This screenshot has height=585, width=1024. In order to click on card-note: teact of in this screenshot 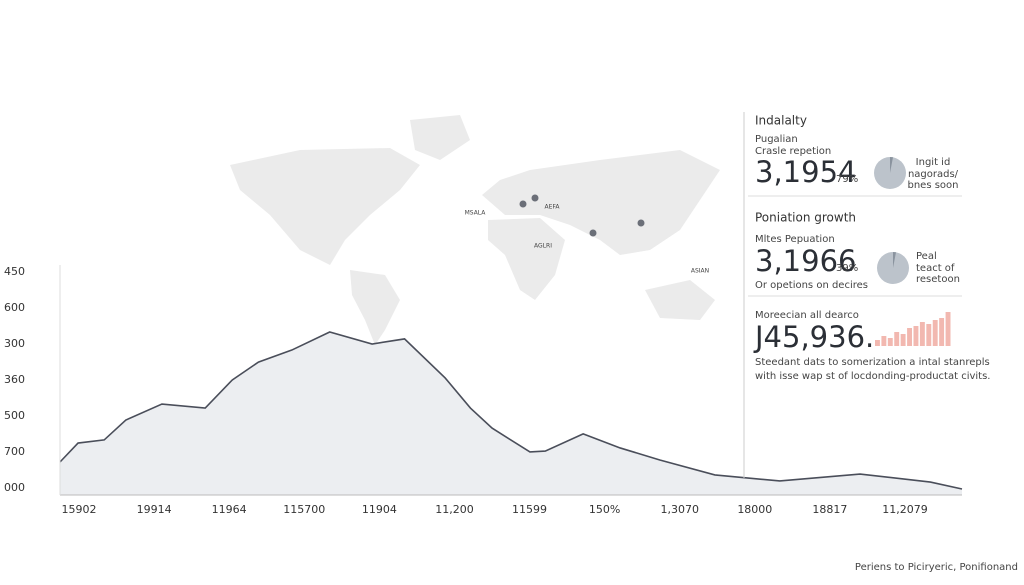, I will do `click(935, 268)`.